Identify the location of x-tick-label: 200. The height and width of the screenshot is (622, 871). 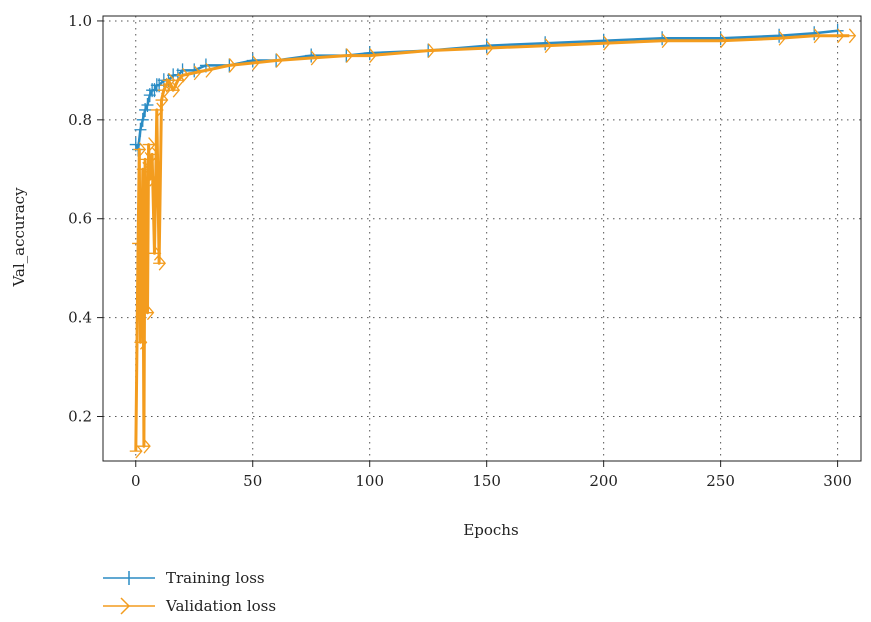
(603, 481).